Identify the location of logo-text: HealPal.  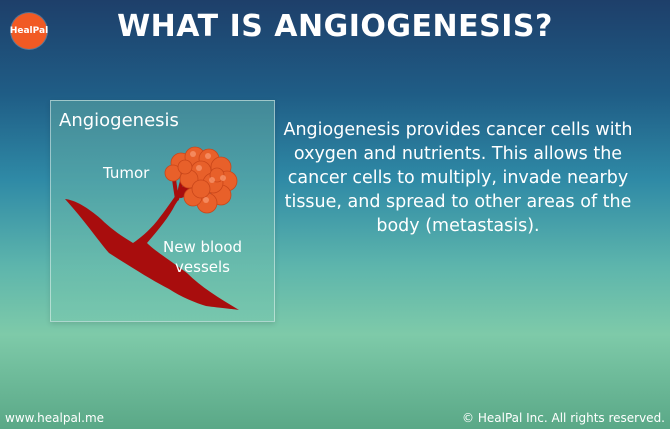
(29, 31).